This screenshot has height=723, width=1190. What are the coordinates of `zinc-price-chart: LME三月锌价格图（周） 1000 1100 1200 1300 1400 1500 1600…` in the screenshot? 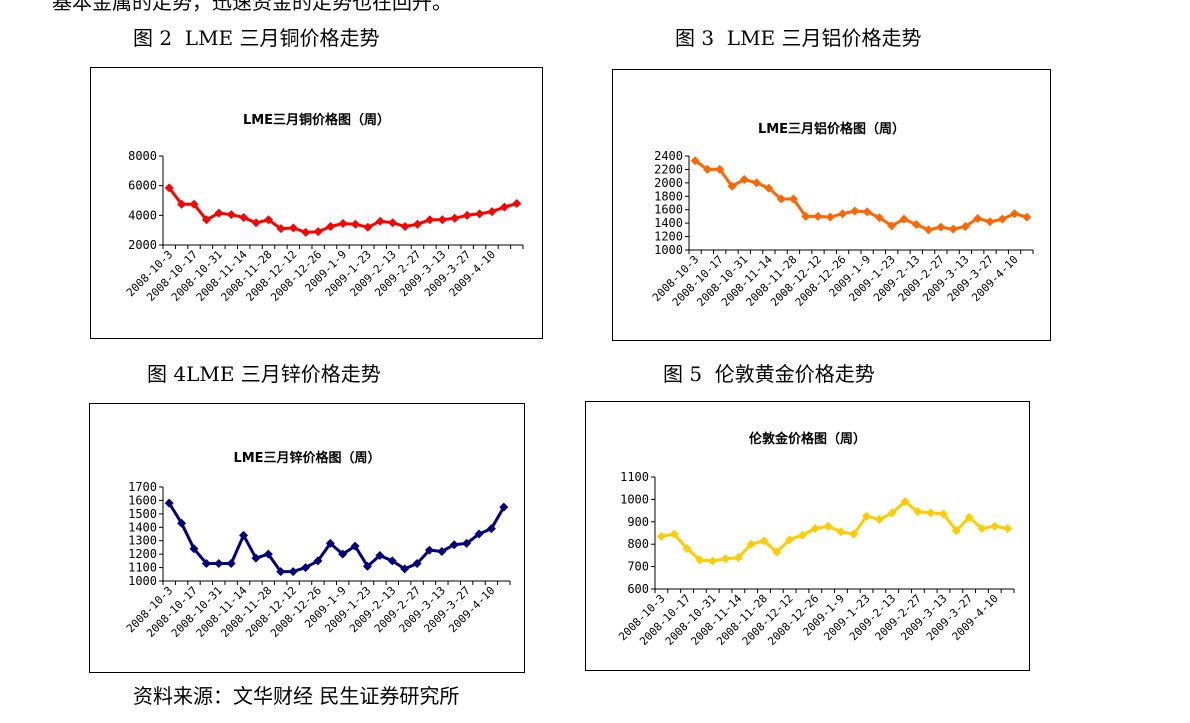 It's located at (307, 538).